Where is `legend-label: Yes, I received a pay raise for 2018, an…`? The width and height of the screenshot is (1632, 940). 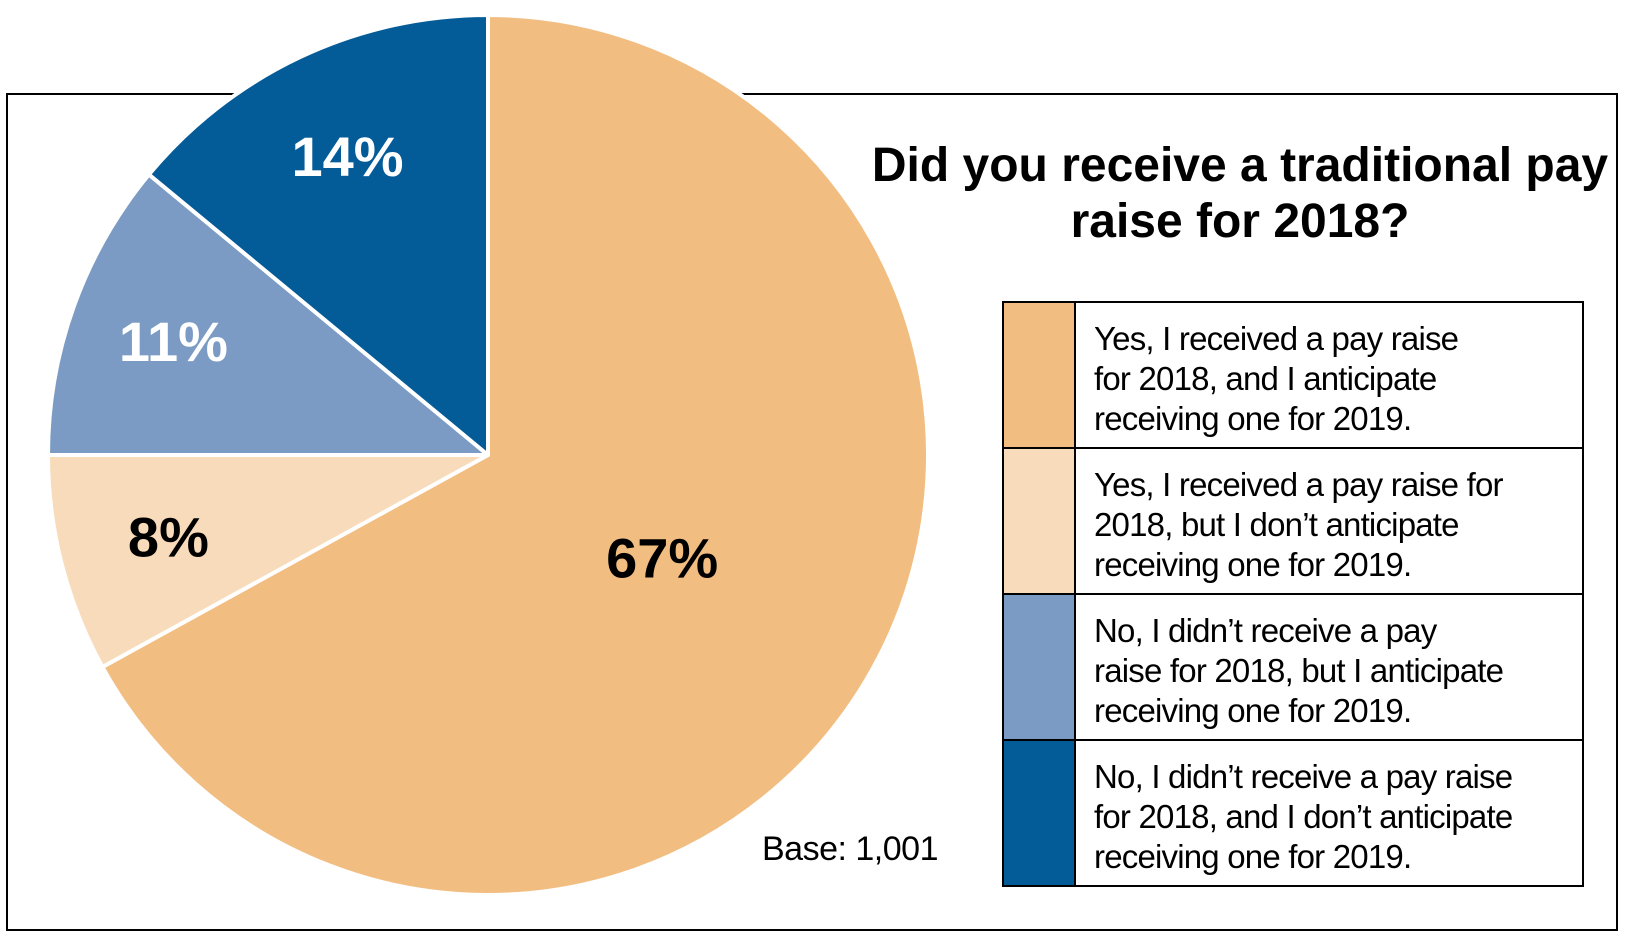 legend-label: Yes, I received a pay raise for 2018, an… is located at coordinates (1276, 378).